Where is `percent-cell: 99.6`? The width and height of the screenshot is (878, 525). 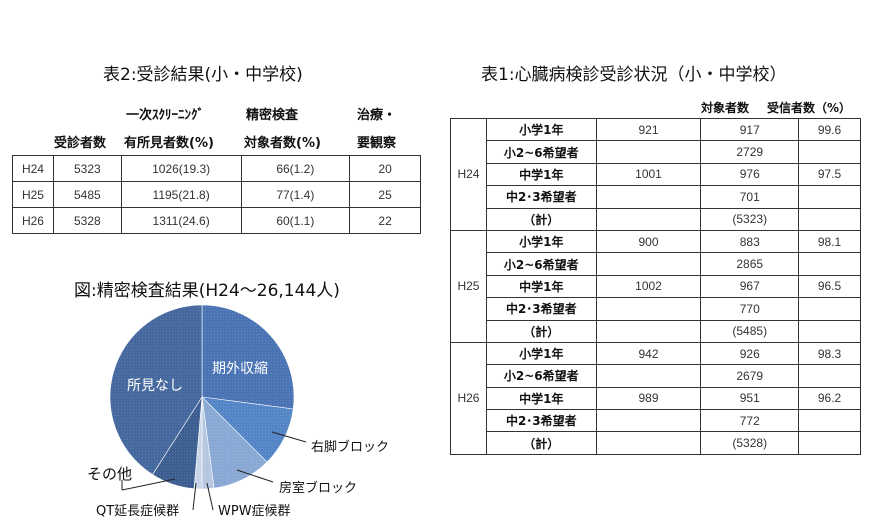 percent-cell: 99.6 is located at coordinates (829, 129).